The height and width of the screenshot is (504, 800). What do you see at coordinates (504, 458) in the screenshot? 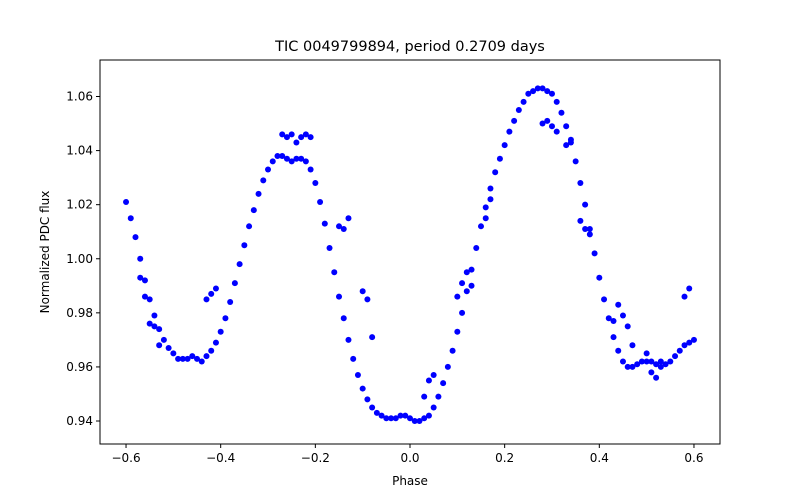
I see `x-tick-label: 0.2` at bounding box center [504, 458].